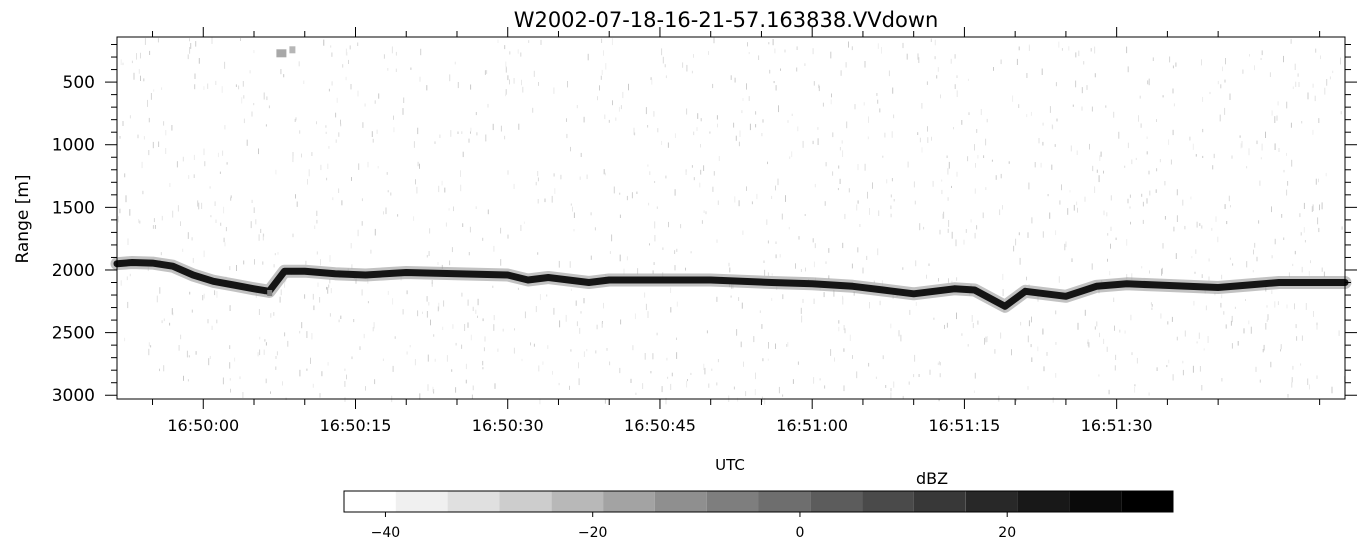 Image resolution: width=1370 pixels, height=546 pixels. Describe the element at coordinates (23, 218) in the screenshot. I see `y-axis-label: Range [m]` at that location.